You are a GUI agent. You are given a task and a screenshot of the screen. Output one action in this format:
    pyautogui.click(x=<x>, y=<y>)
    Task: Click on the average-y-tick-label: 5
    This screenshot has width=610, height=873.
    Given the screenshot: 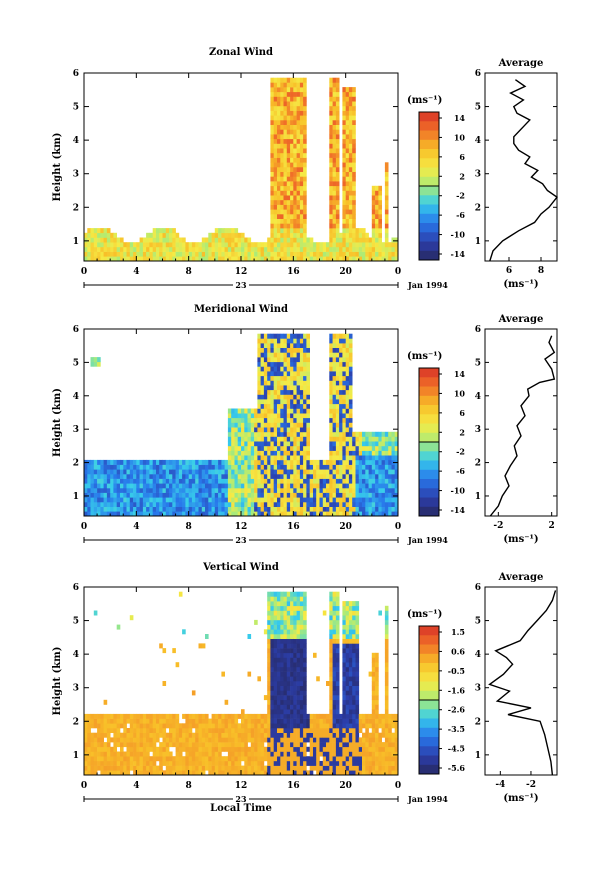 What is the action you would take?
    pyautogui.click(x=478, y=363)
    